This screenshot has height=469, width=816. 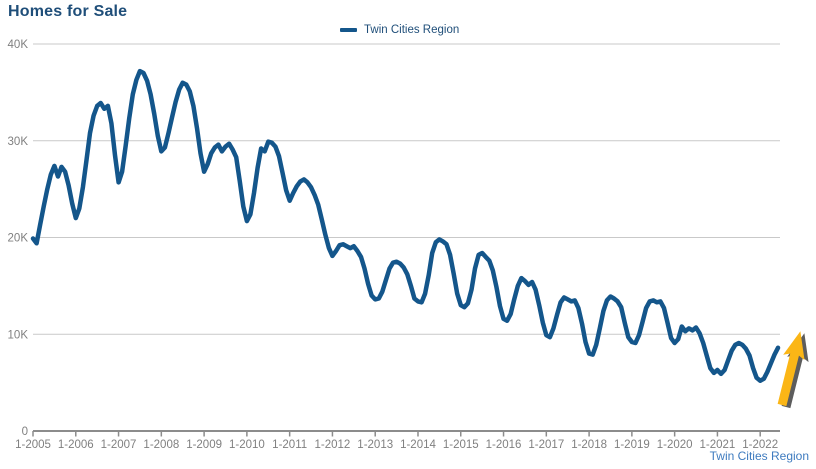 What do you see at coordinates (675, 445) in the screenshot?
I see `x-tick-label: 1-2020` at bounding box center [675, 445].